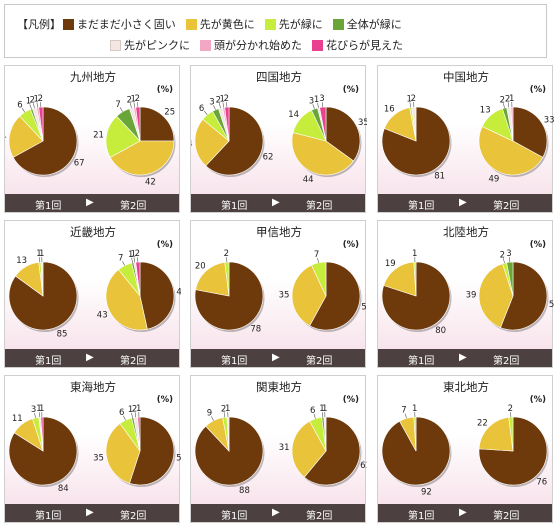 This screenshot has height=528, width=555. What do you see at coordinates (426, 493) in the screenshot?
I see `data-label: 92` at bounding box center [426, 493].